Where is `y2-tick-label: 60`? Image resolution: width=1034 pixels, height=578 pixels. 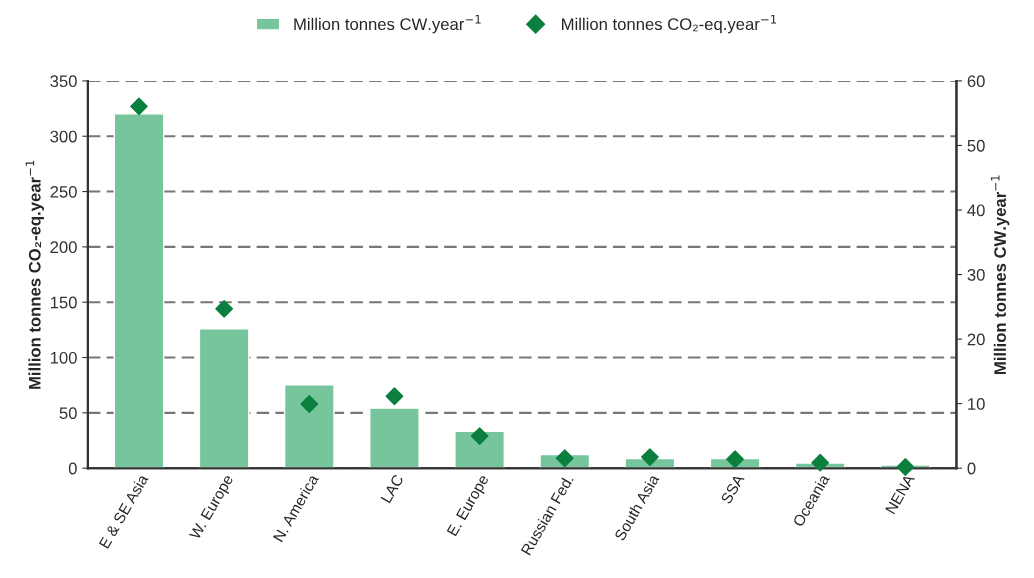
y2-tick-label: 60 is located at coordinates (976, 81).